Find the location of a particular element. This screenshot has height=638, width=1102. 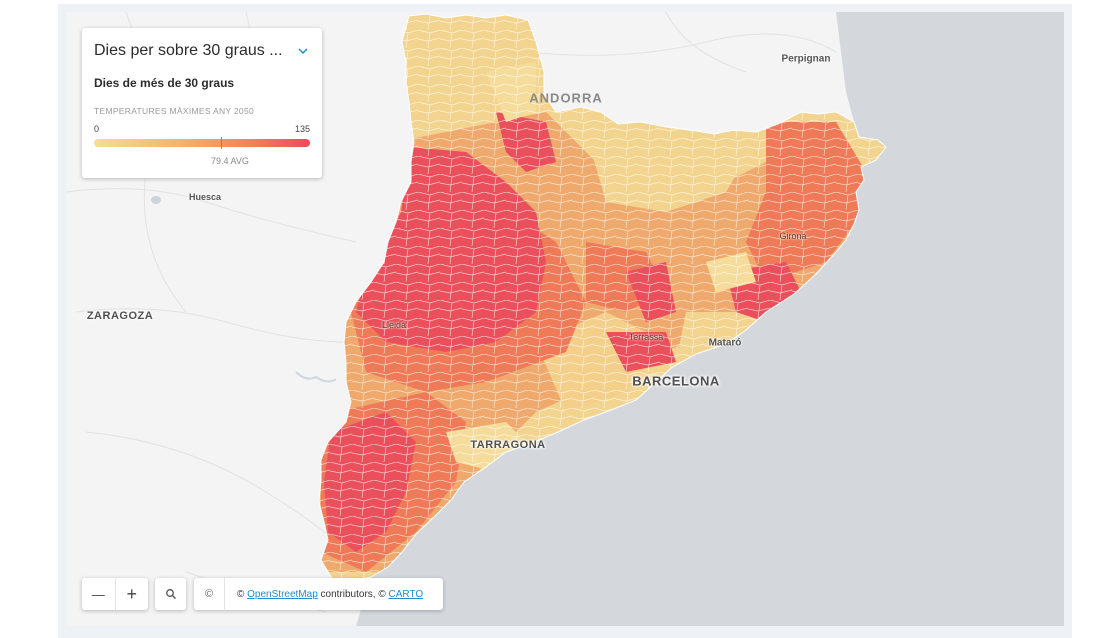

search-icon is located at coordinates (170, 594).